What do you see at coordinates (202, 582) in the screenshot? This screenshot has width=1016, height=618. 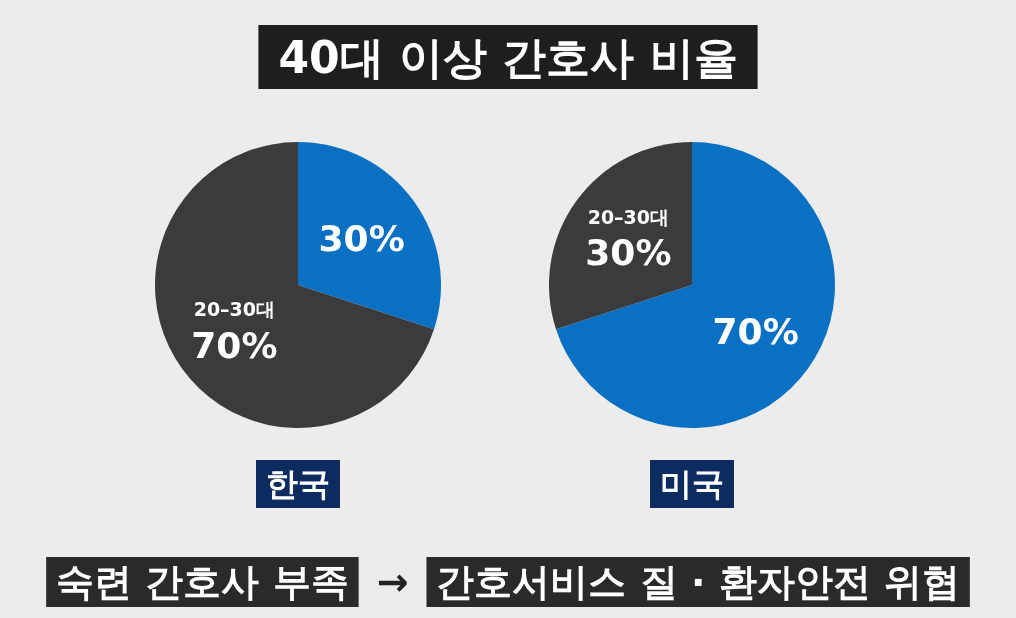 I see `text: 숙련 간호사 부족` at bounding box center [202, 582].